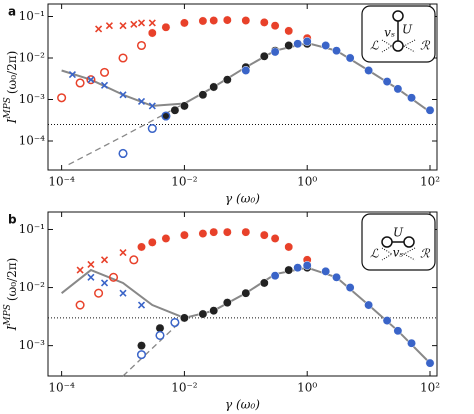 The height and width of the screenshot is (414, 474). Describe the element at coordinates (12, 12) in the screenshot. I see `panel-label: a` at that location.